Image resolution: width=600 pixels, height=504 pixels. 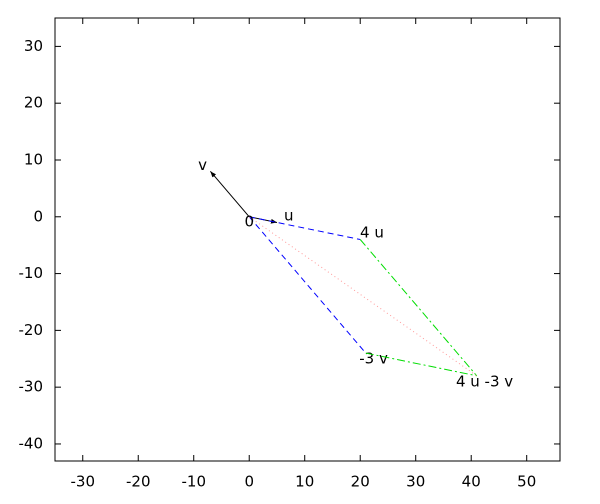 What do you see at coordinates (372, 233) in the screenshot?
I see `vector-label: 4 u` at bounding box center [372, 233].